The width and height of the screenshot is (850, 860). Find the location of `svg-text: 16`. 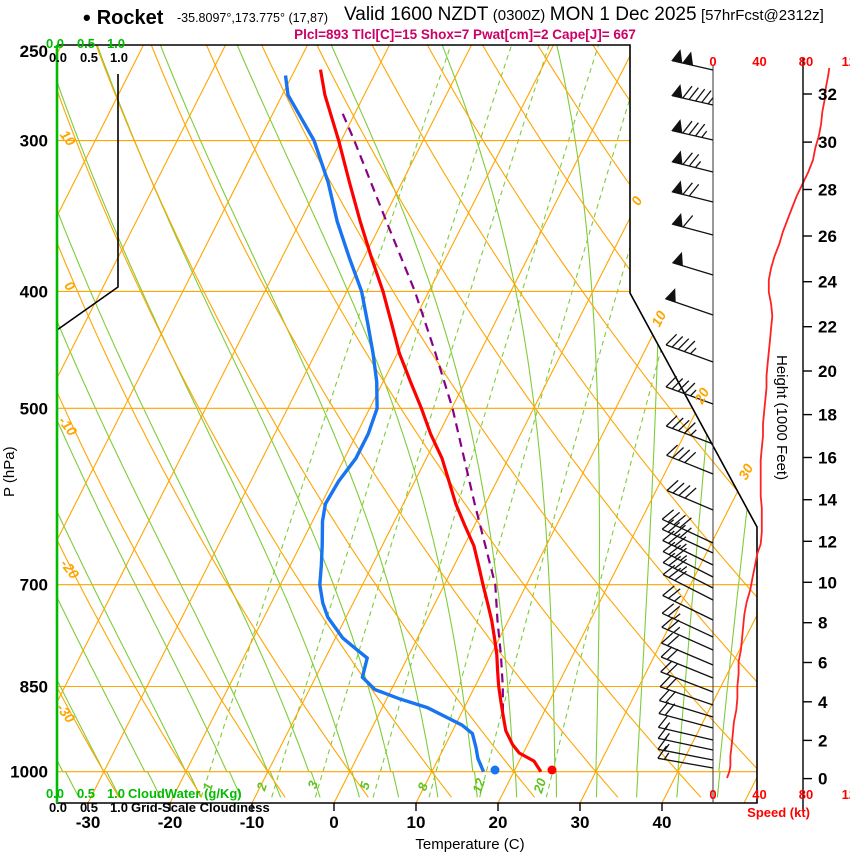

svg-text: 16 is located at coordinates (827, 457).